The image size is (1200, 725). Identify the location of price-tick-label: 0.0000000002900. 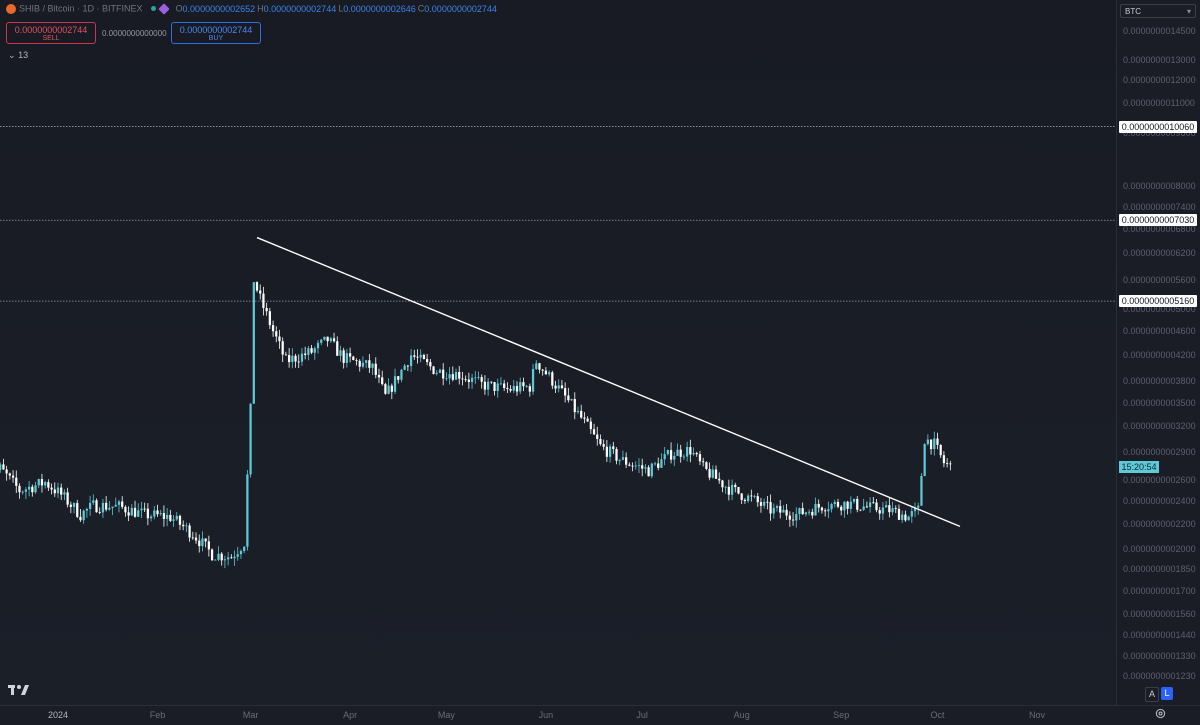
(1159, 451).